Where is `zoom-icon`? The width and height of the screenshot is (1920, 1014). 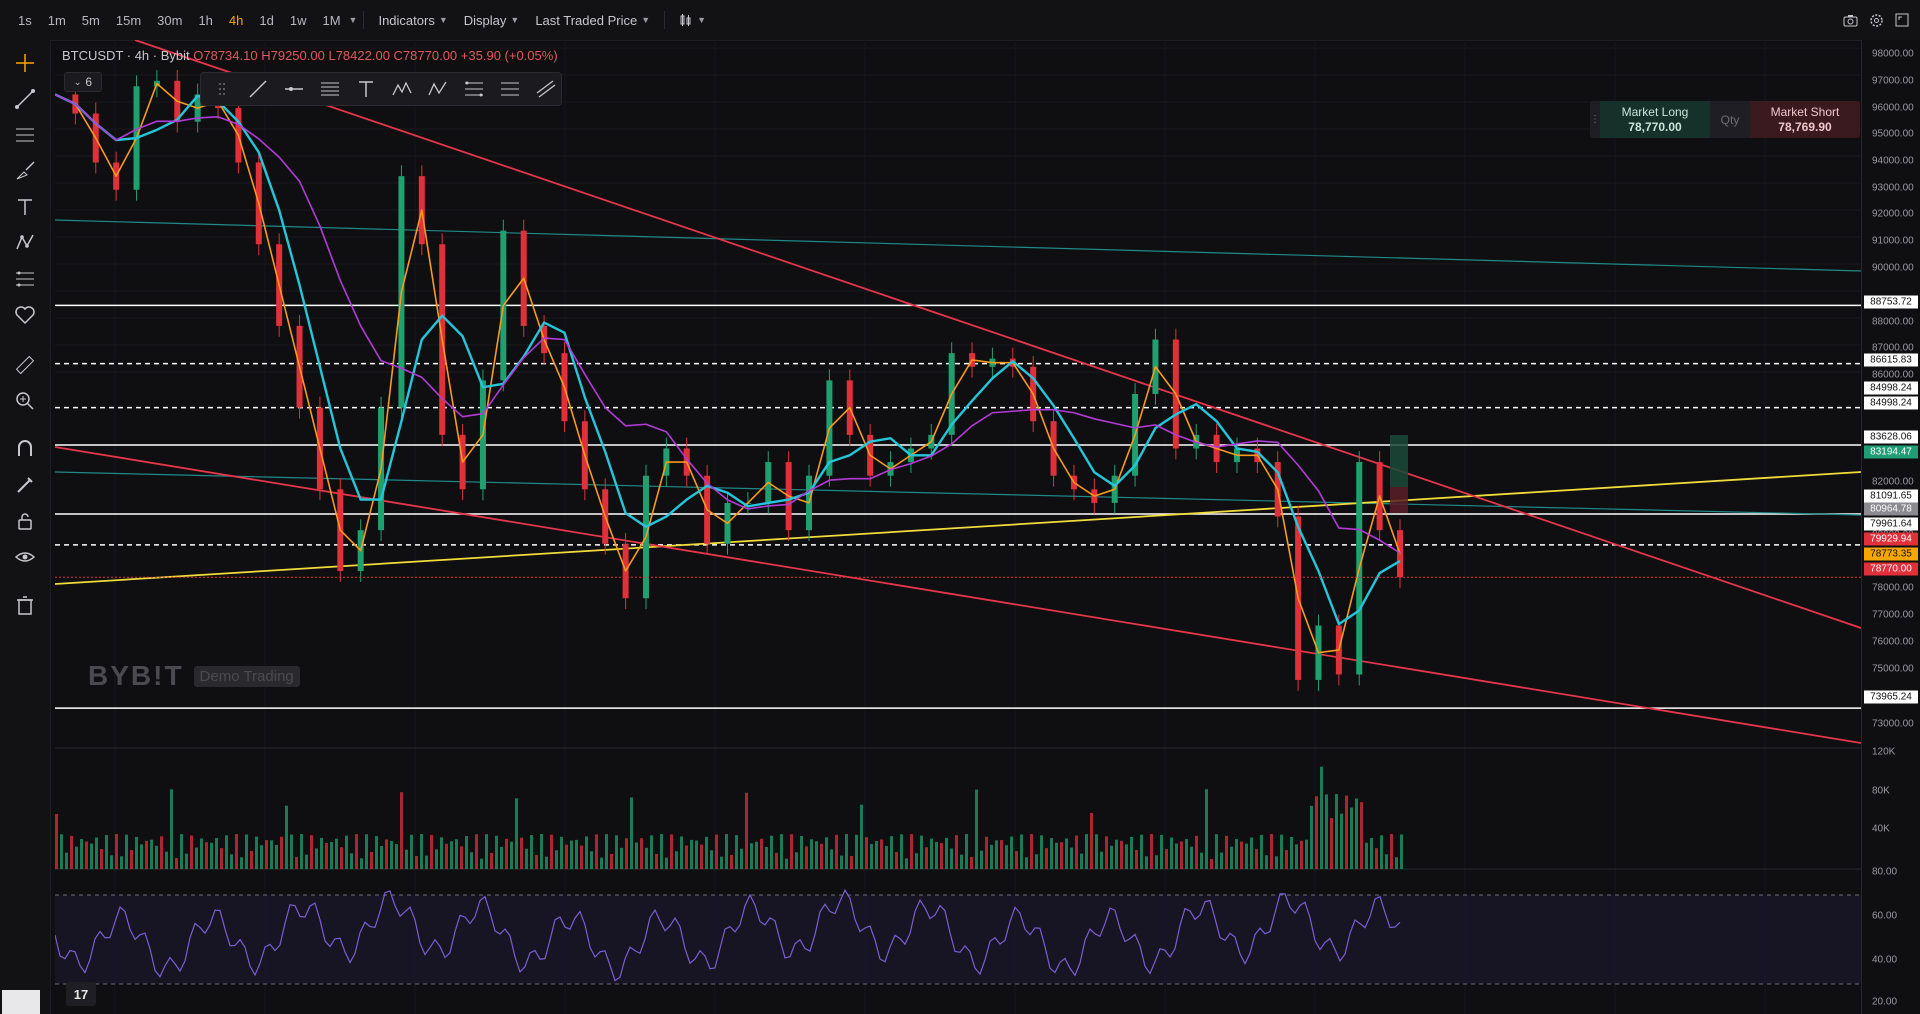
zoom-icon is located at coordinates (25, 401).